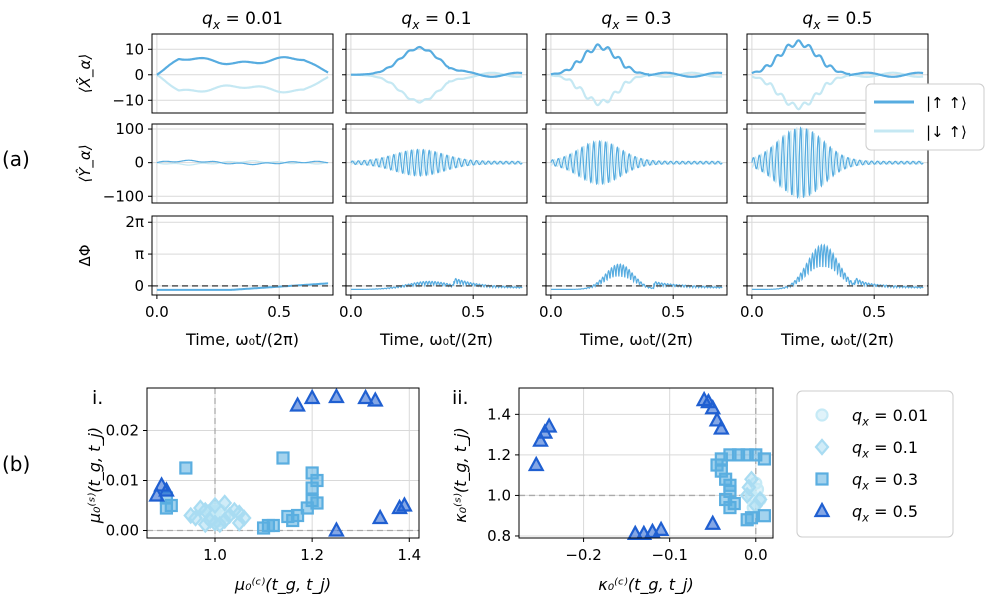  What do you see at coordinates (925, 117) in the screenshot?
I see `panel-a-legend: |↑ ↑⟩ |↓ ↑⟩` at bounding box center [925, 117].